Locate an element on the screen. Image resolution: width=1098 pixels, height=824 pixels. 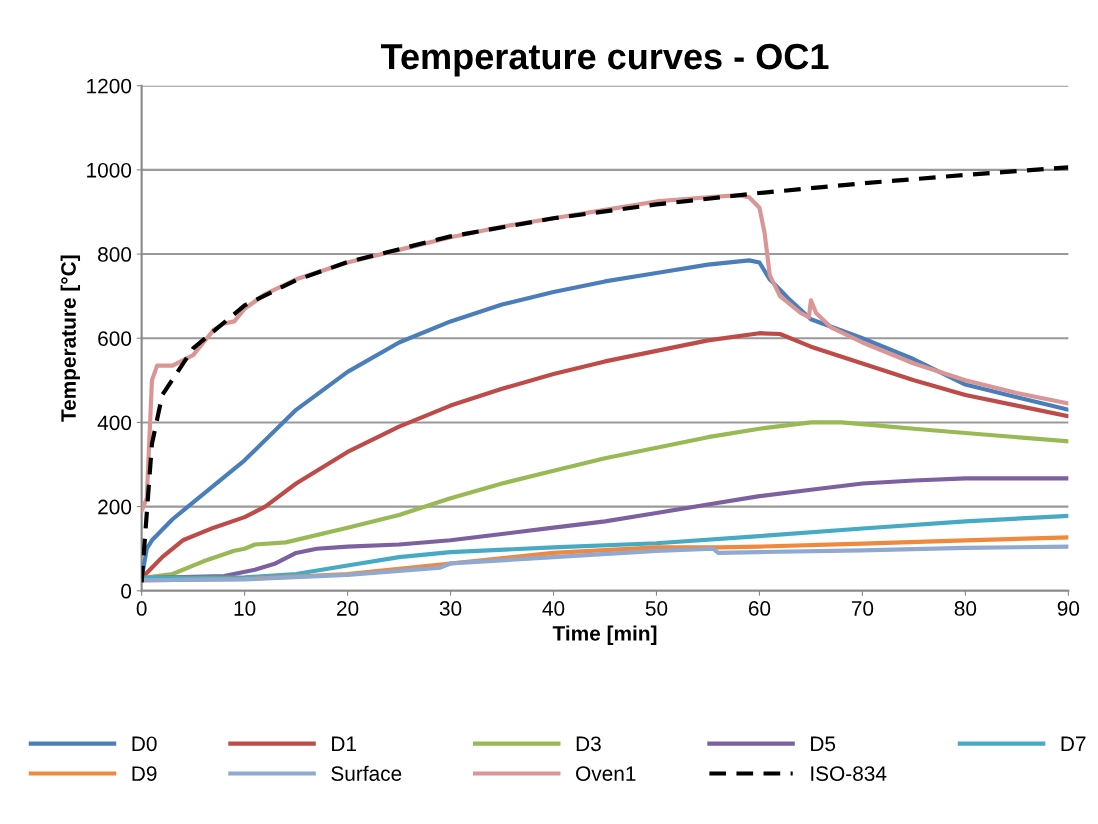
legend-label: D7 is located at coordinates (1073, 743).